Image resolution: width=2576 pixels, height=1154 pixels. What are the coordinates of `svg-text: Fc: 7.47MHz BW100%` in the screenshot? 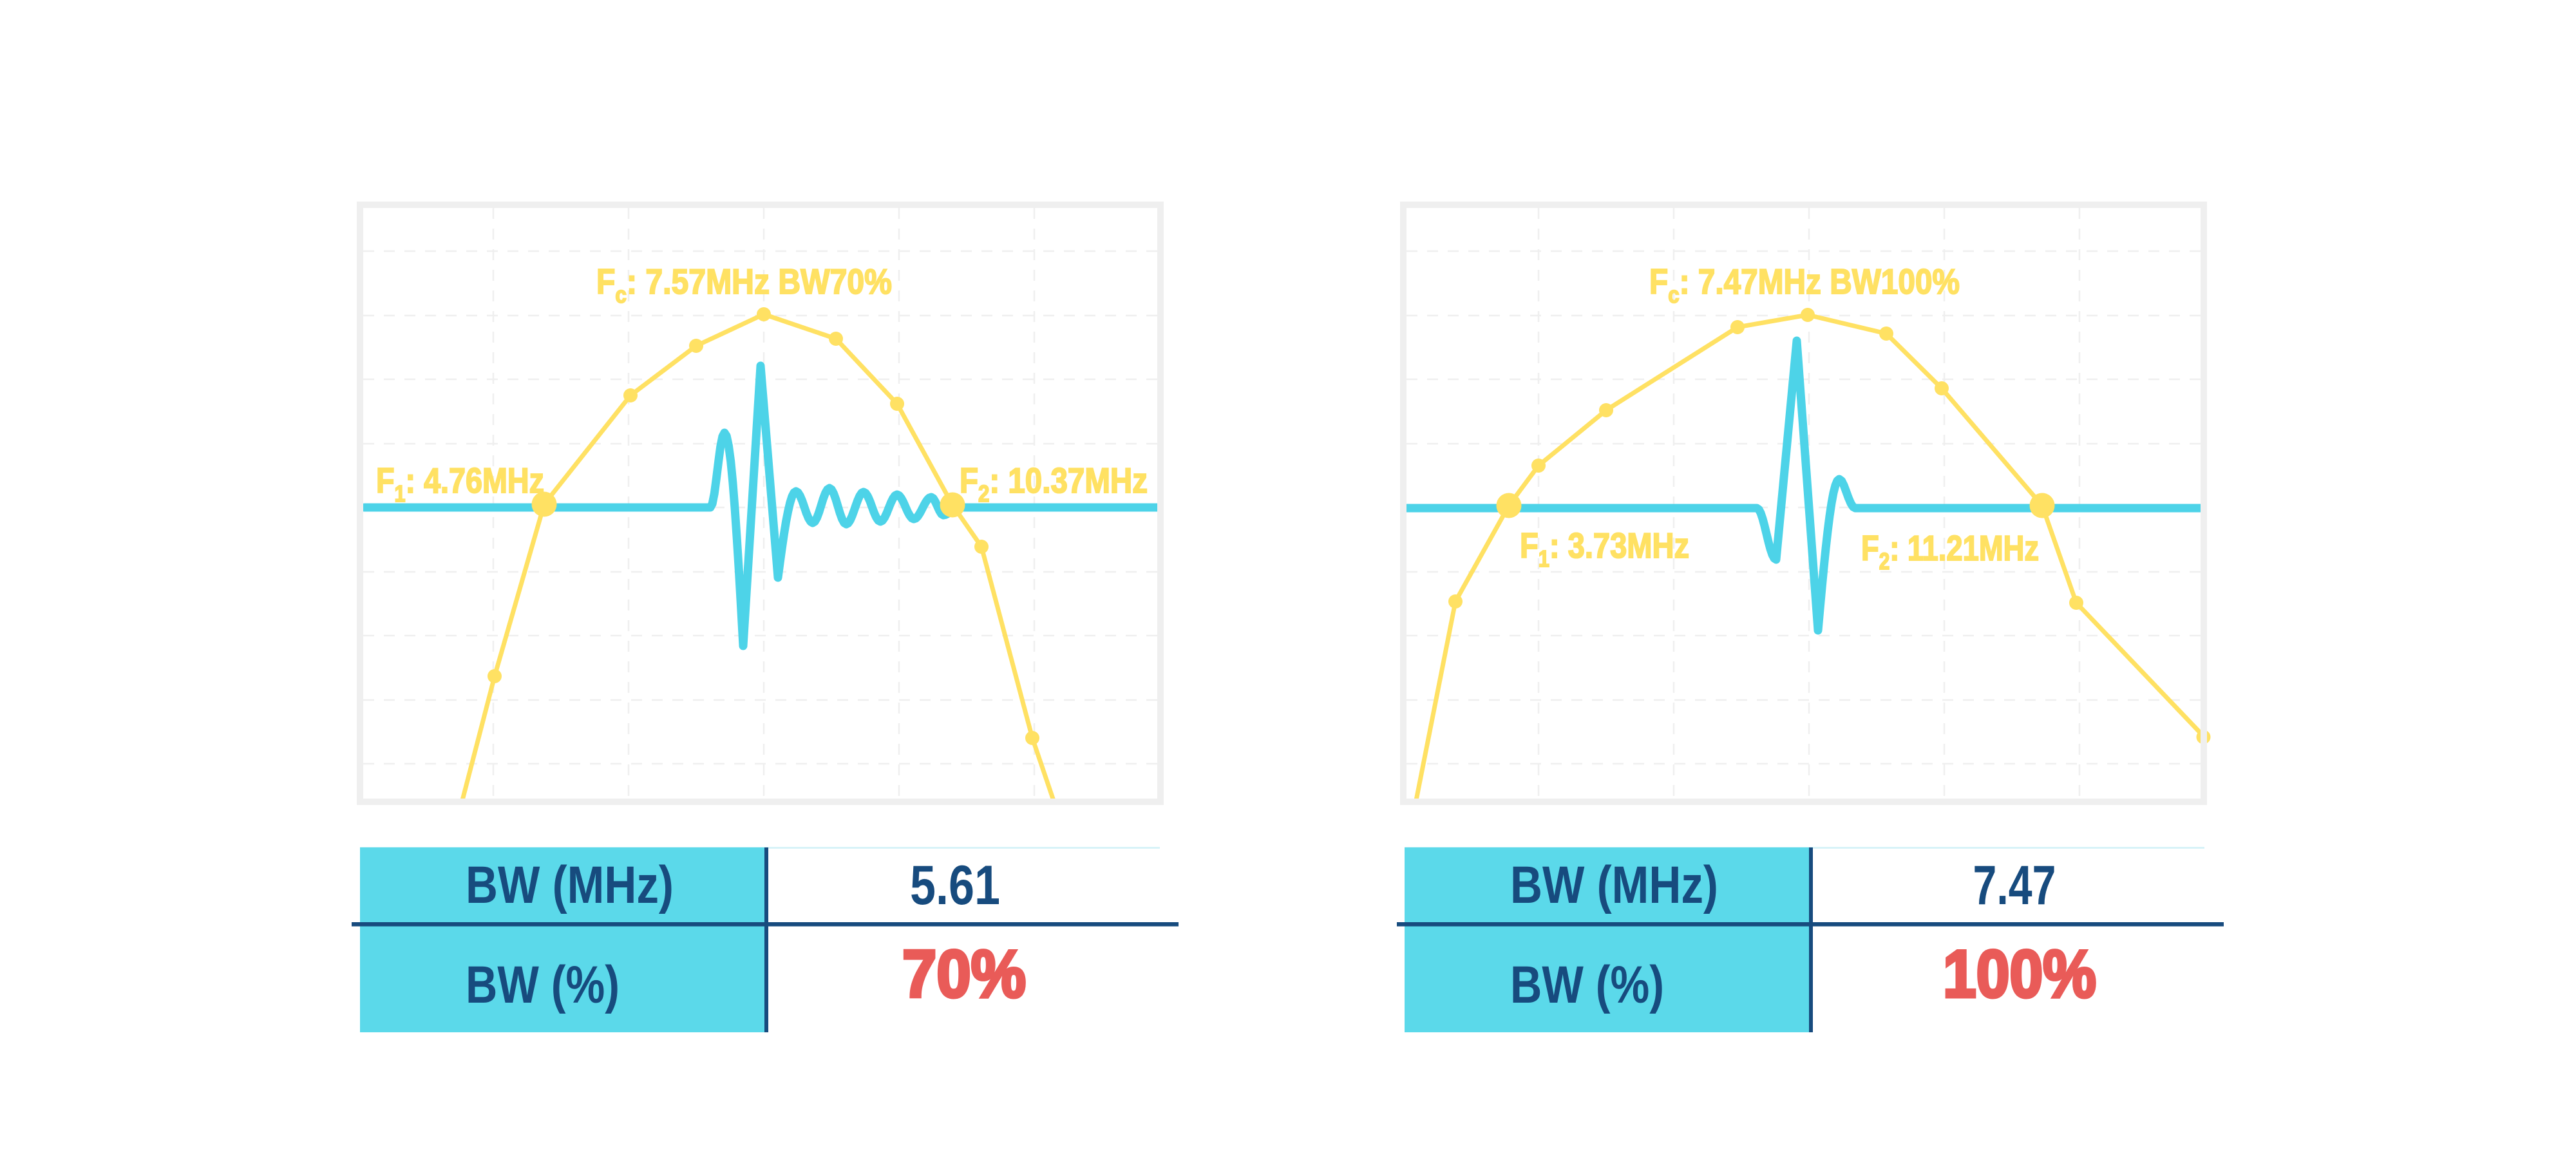 It's located at (1805, 284).